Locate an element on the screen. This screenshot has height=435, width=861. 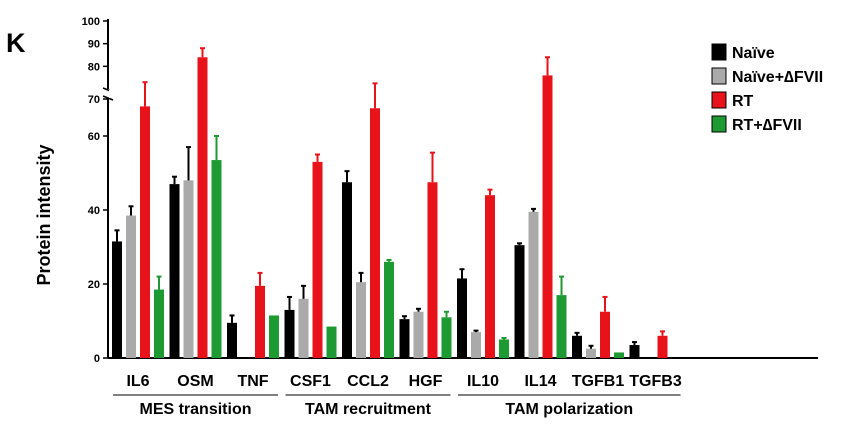
legend-label: Naïve is located at coordinates (753, 53).